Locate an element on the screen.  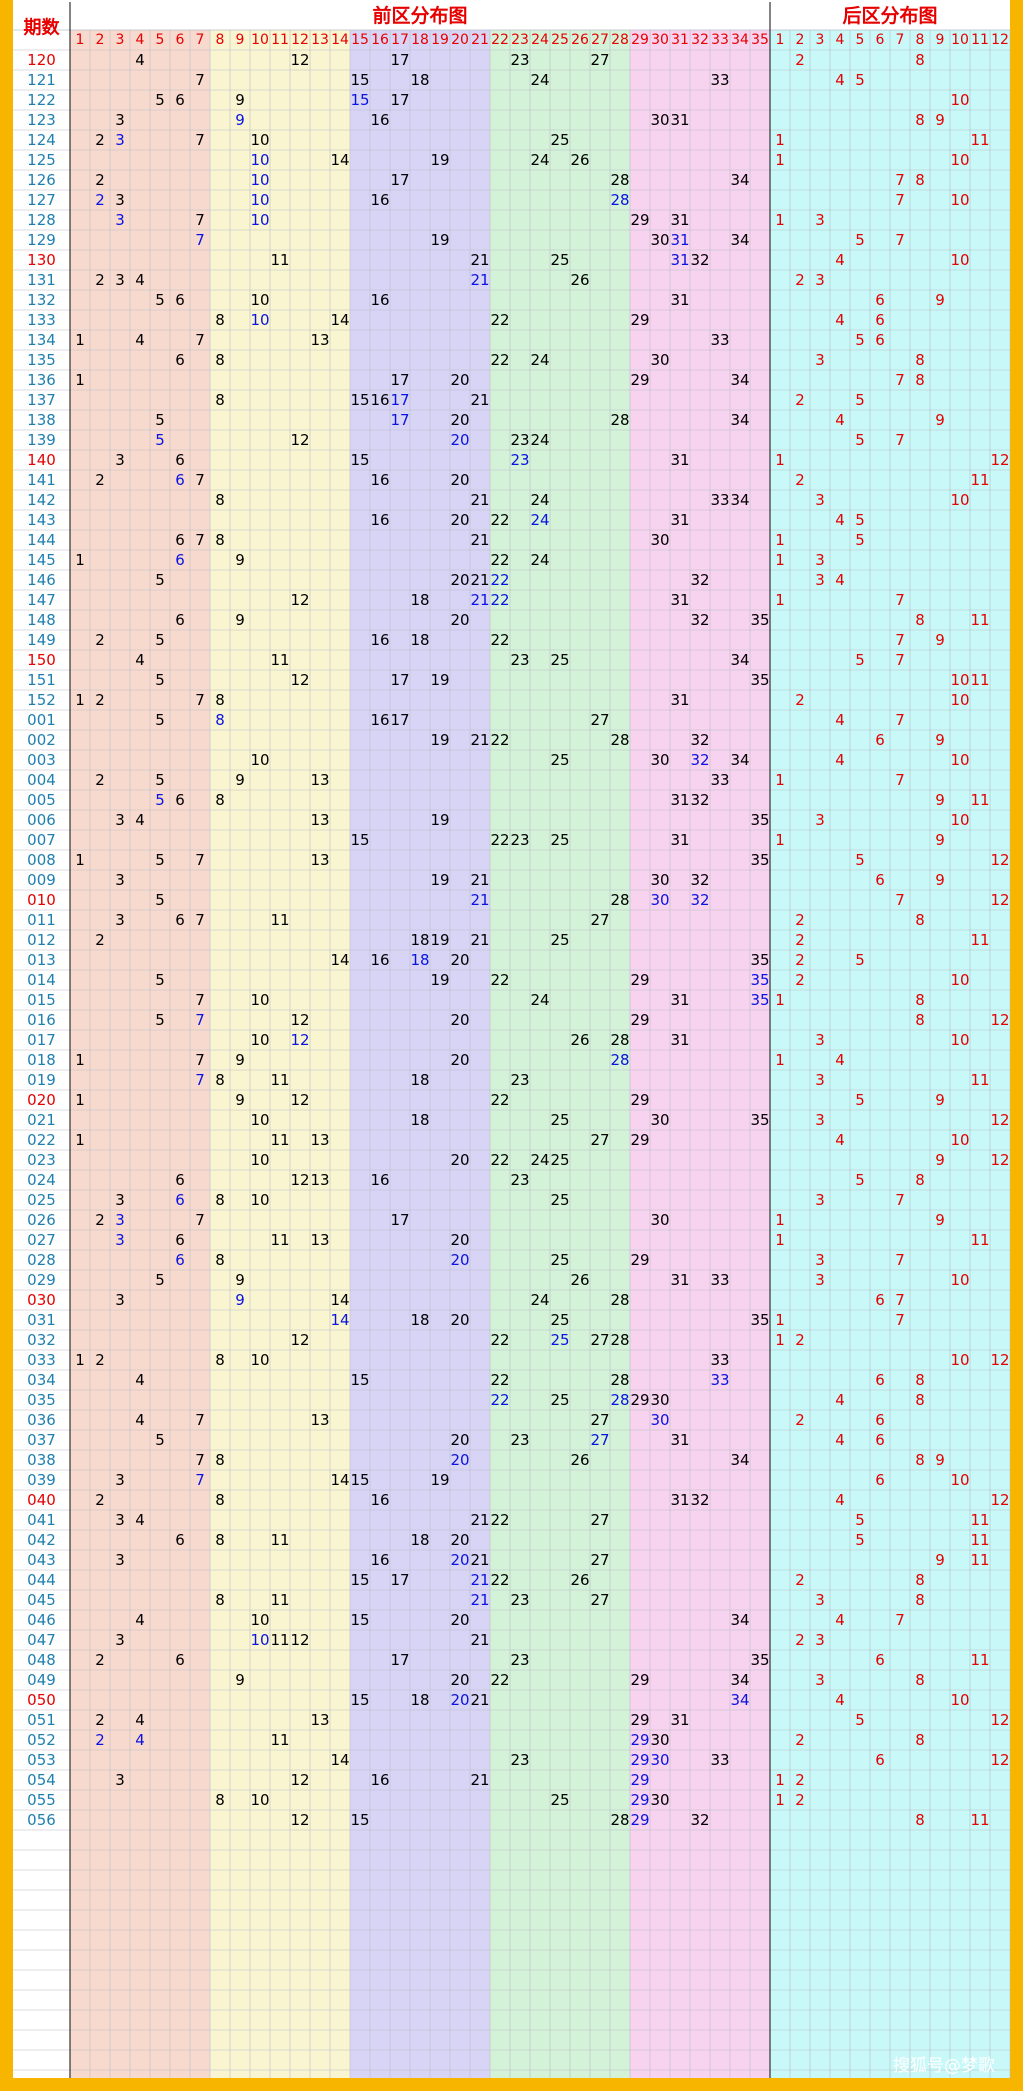
front-number: 34 is located at coordinates (739, 1460).